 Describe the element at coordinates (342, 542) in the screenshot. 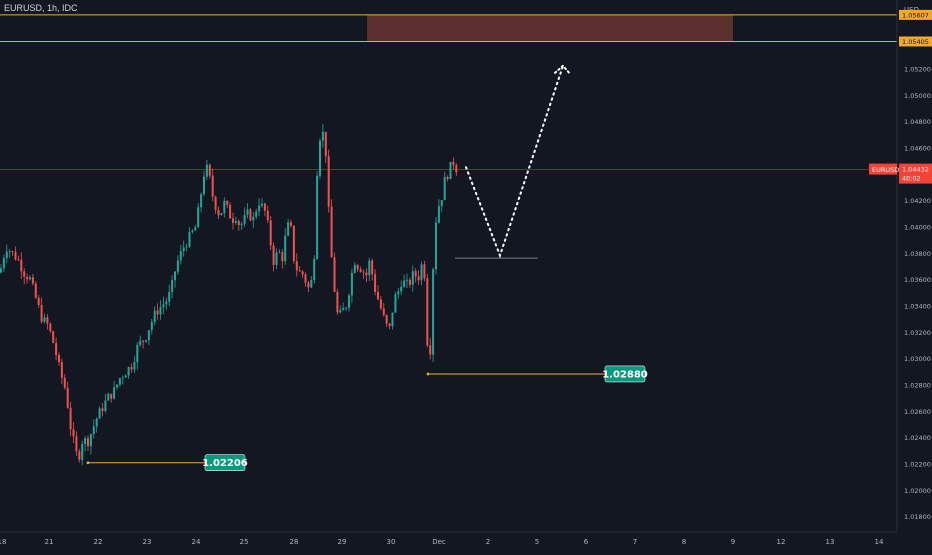

I see `x-tick-label: 29` at that location.